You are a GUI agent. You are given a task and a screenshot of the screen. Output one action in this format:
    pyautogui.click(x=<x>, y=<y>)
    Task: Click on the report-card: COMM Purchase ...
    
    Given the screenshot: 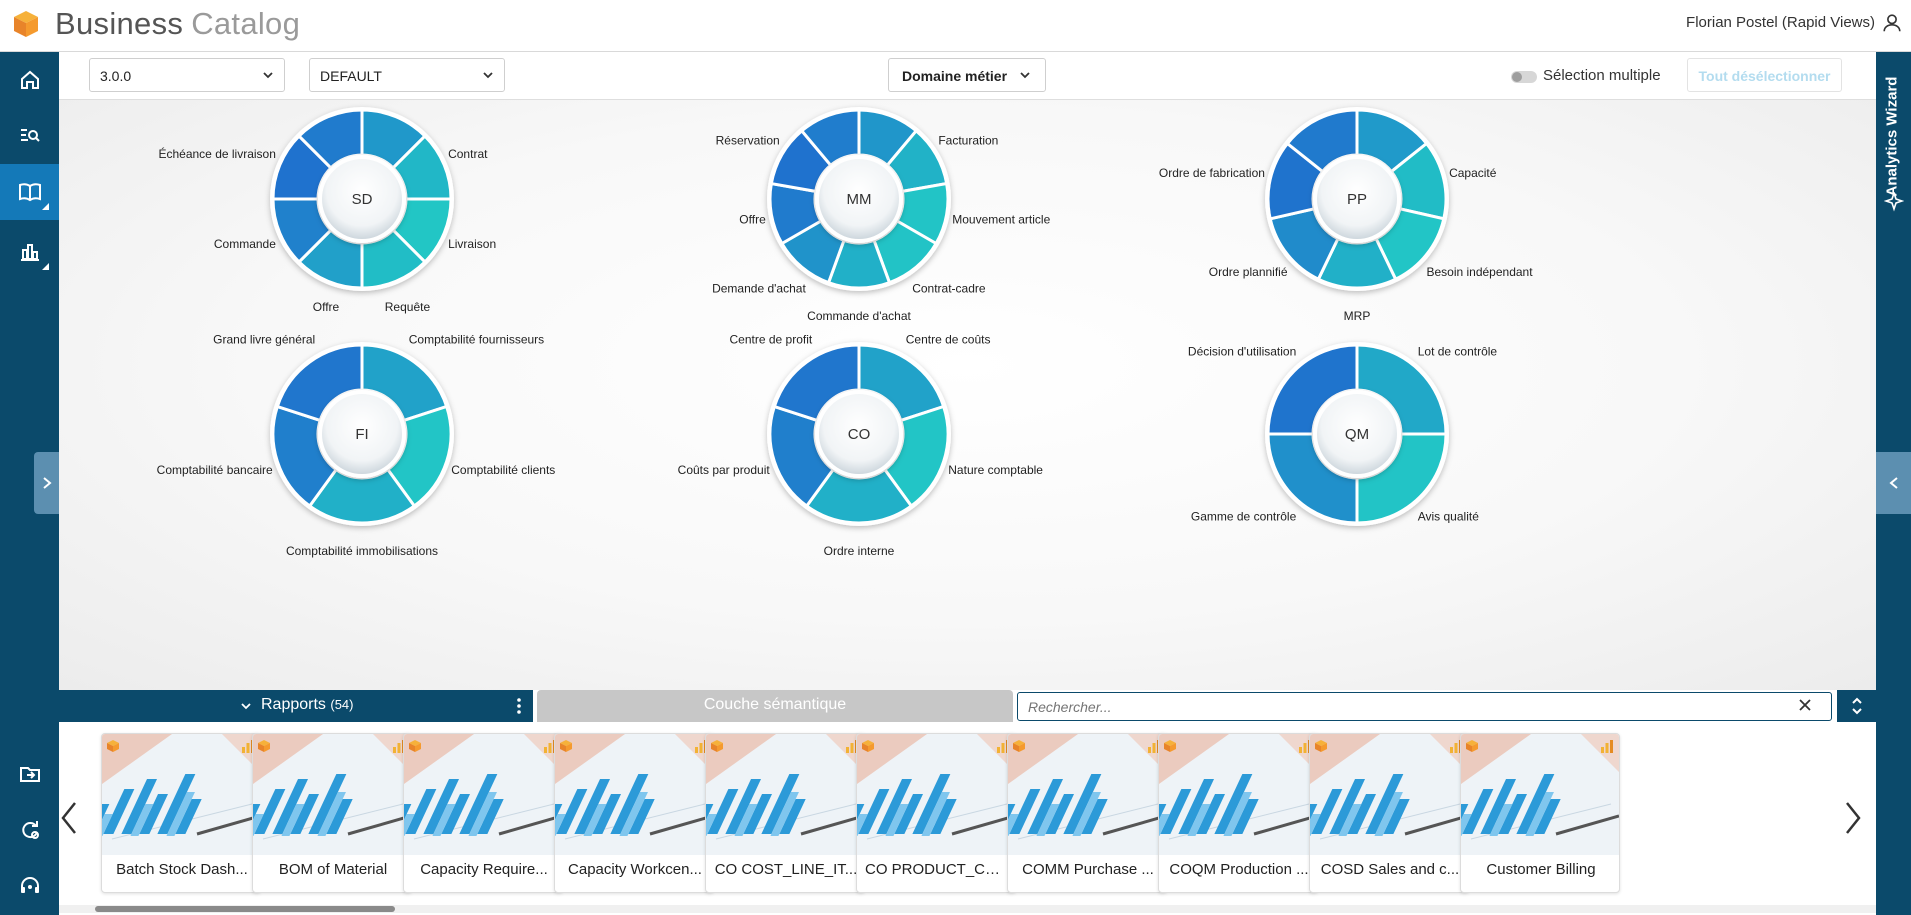 What is the action you would take?
    pyautogui.click(x=1087, y=813)
    